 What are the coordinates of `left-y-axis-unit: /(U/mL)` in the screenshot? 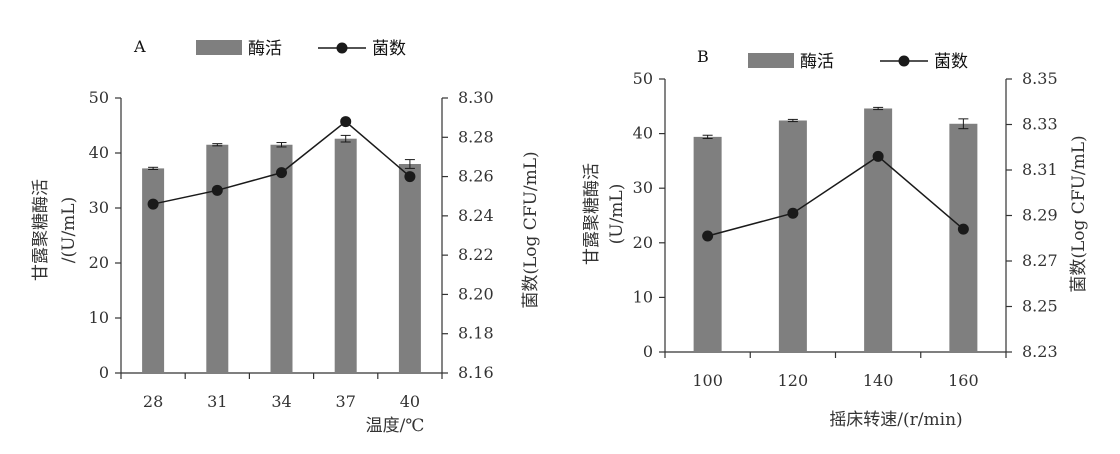 It's located at (69, 230).